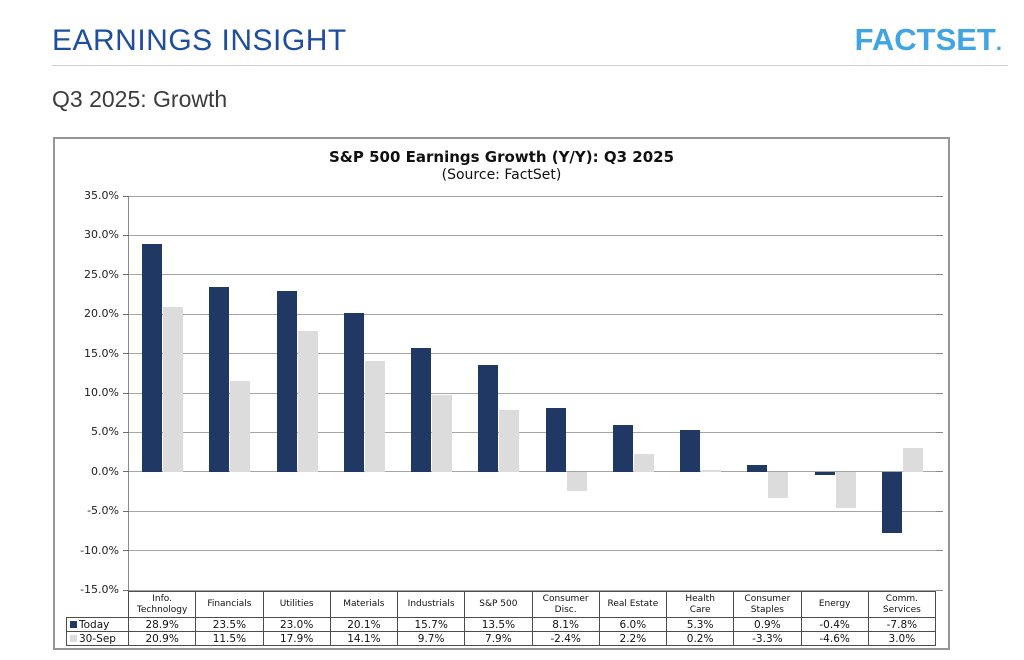 Image resolution: width=1024 pixels, height=660 pixels. Describe the element at coordinates (240, 426) in the screenshot. I see `bar-30-sep-financials` at that location.